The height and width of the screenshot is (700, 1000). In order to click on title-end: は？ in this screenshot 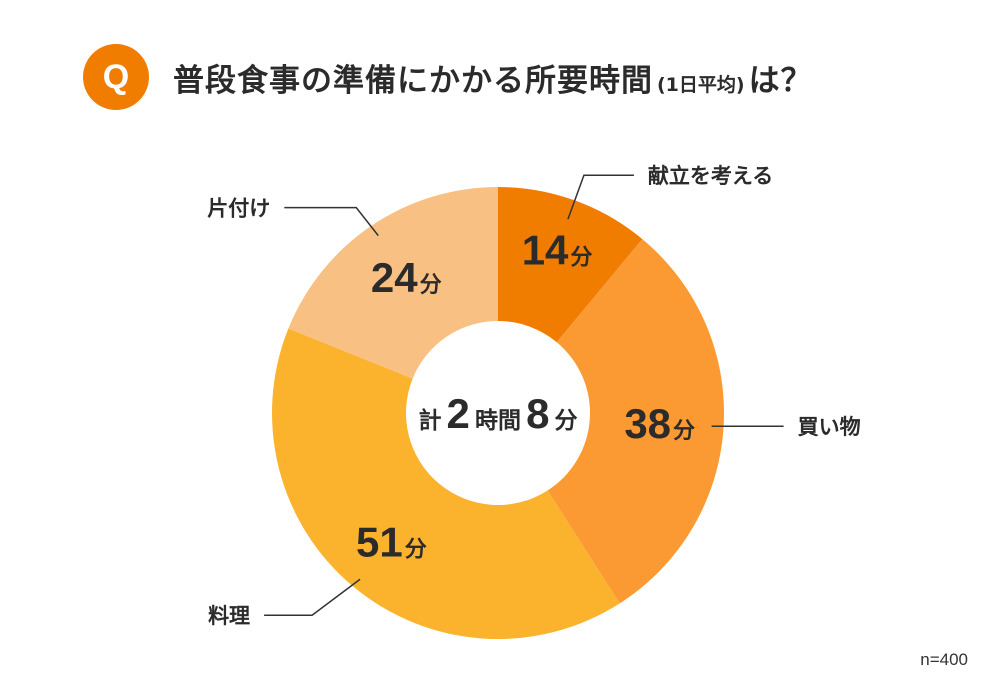, I will do `click(780, 80)`.